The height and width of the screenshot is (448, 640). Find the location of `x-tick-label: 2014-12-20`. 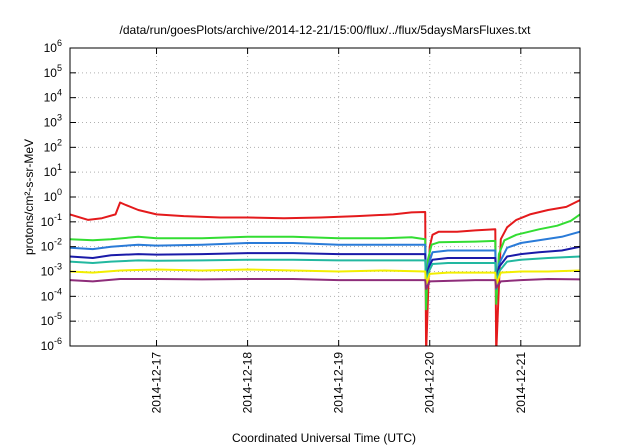

x-tick-label: 2014-12-20 is located at coordinates (430, 383).